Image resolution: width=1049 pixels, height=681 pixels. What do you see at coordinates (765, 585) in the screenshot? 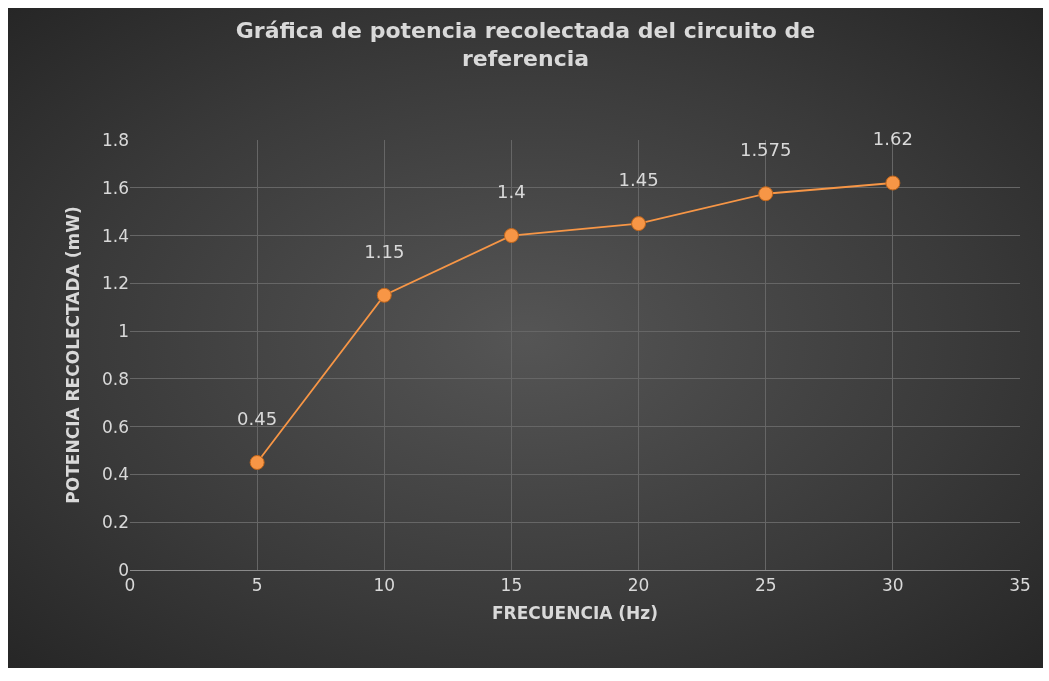
I see `x-tick-label: 25` at bounding box center [765, 585].